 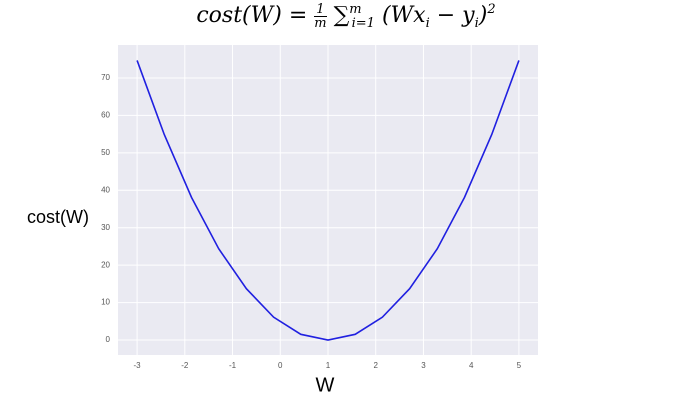 I want to click on y-axis-label: cost(W), so click(x=58, y=217).